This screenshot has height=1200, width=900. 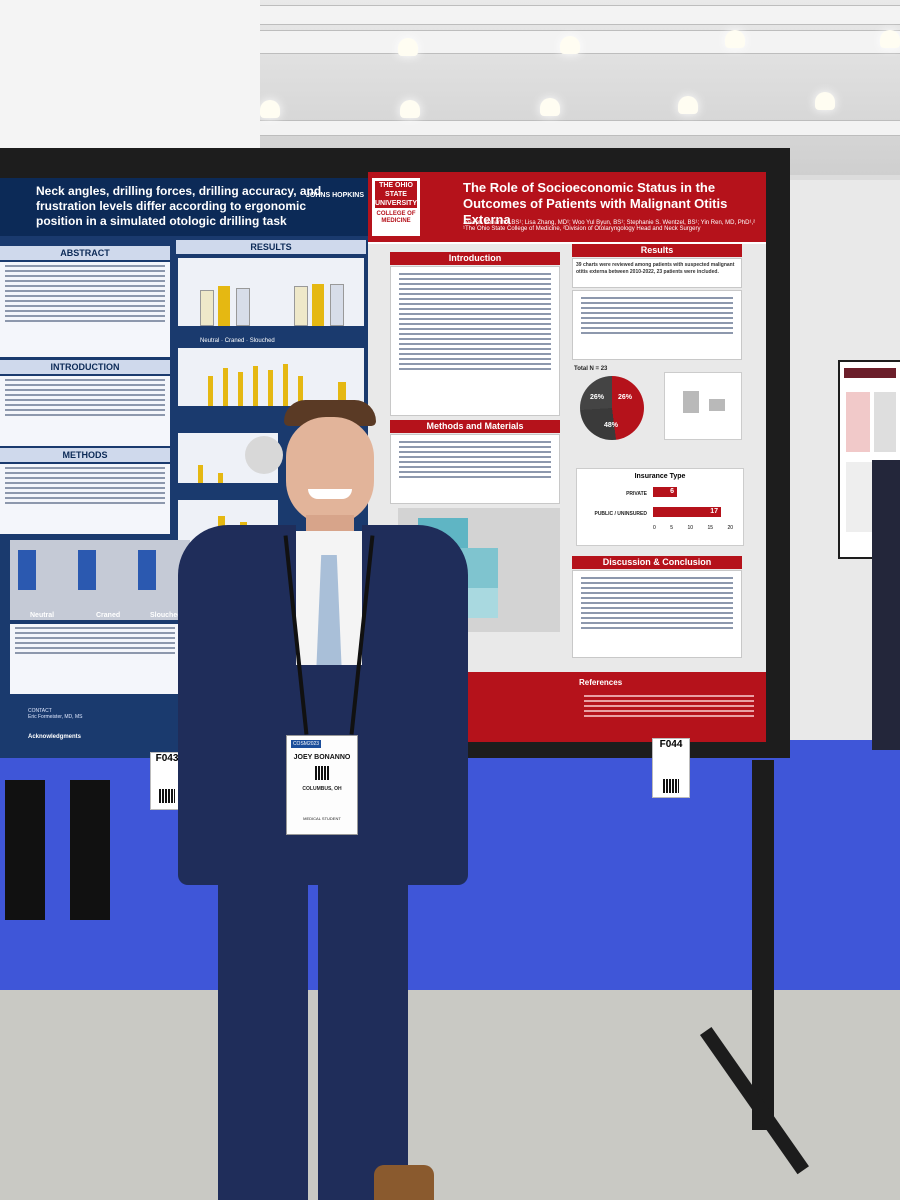 I want to click on hall-wall, so click(x=130, y=87).